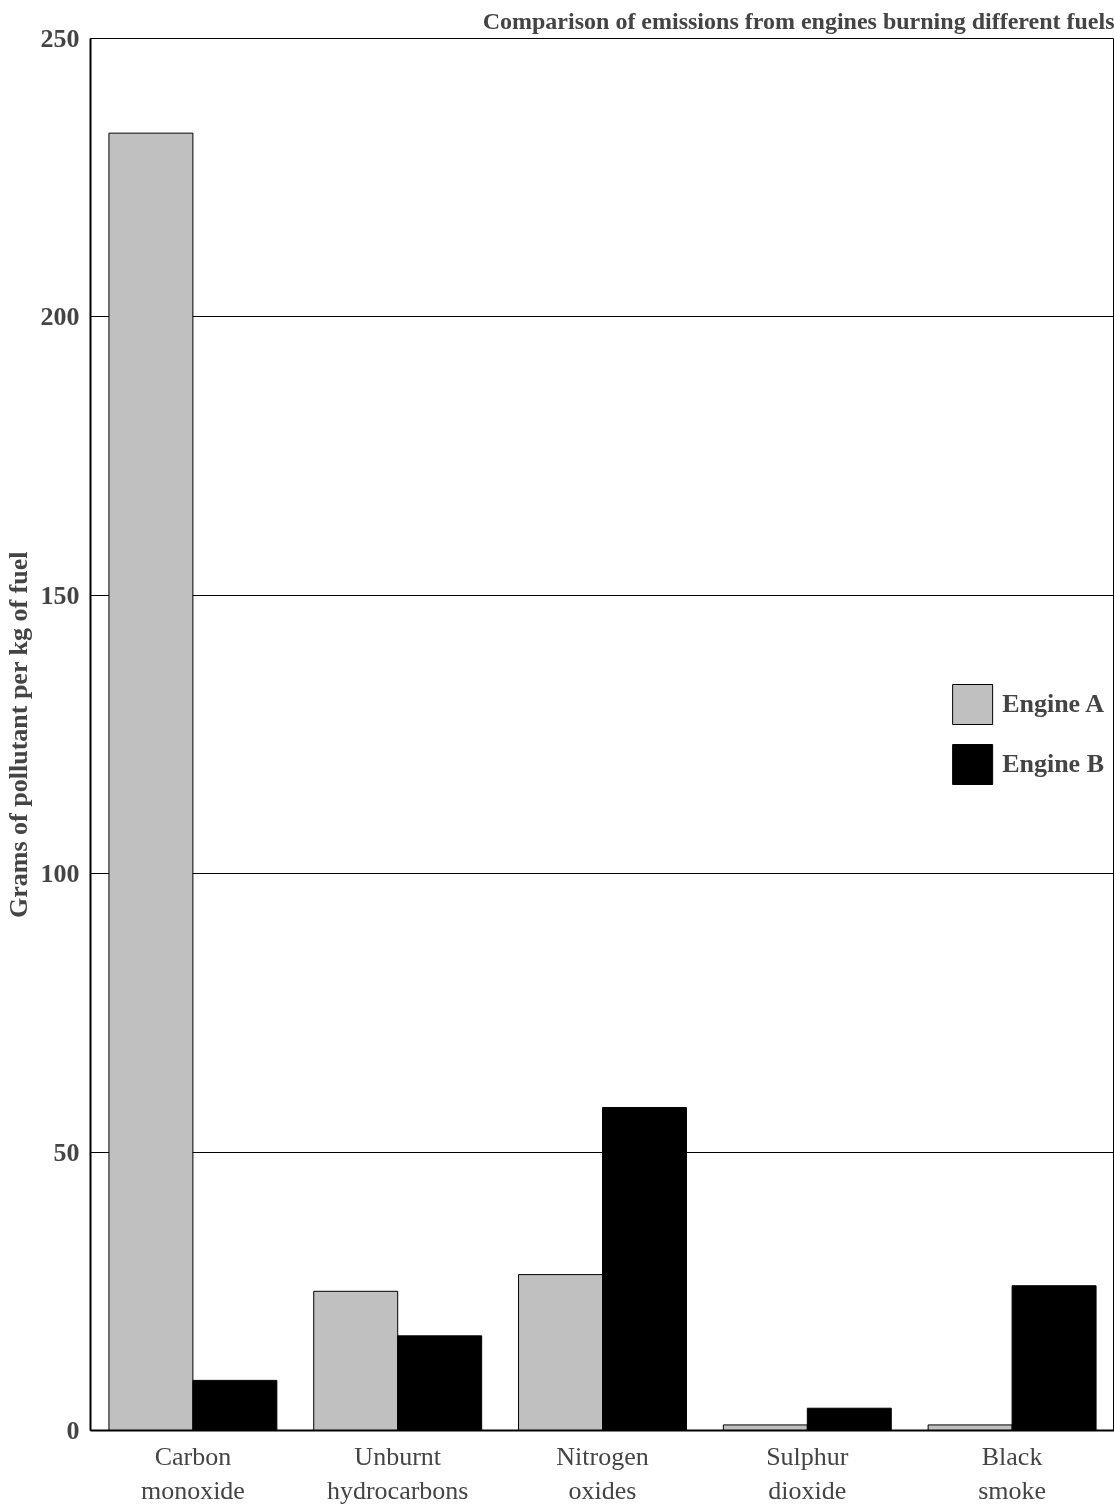  I want to click on x-tick-label: Nitrogen oxides, so click(602, 1473).